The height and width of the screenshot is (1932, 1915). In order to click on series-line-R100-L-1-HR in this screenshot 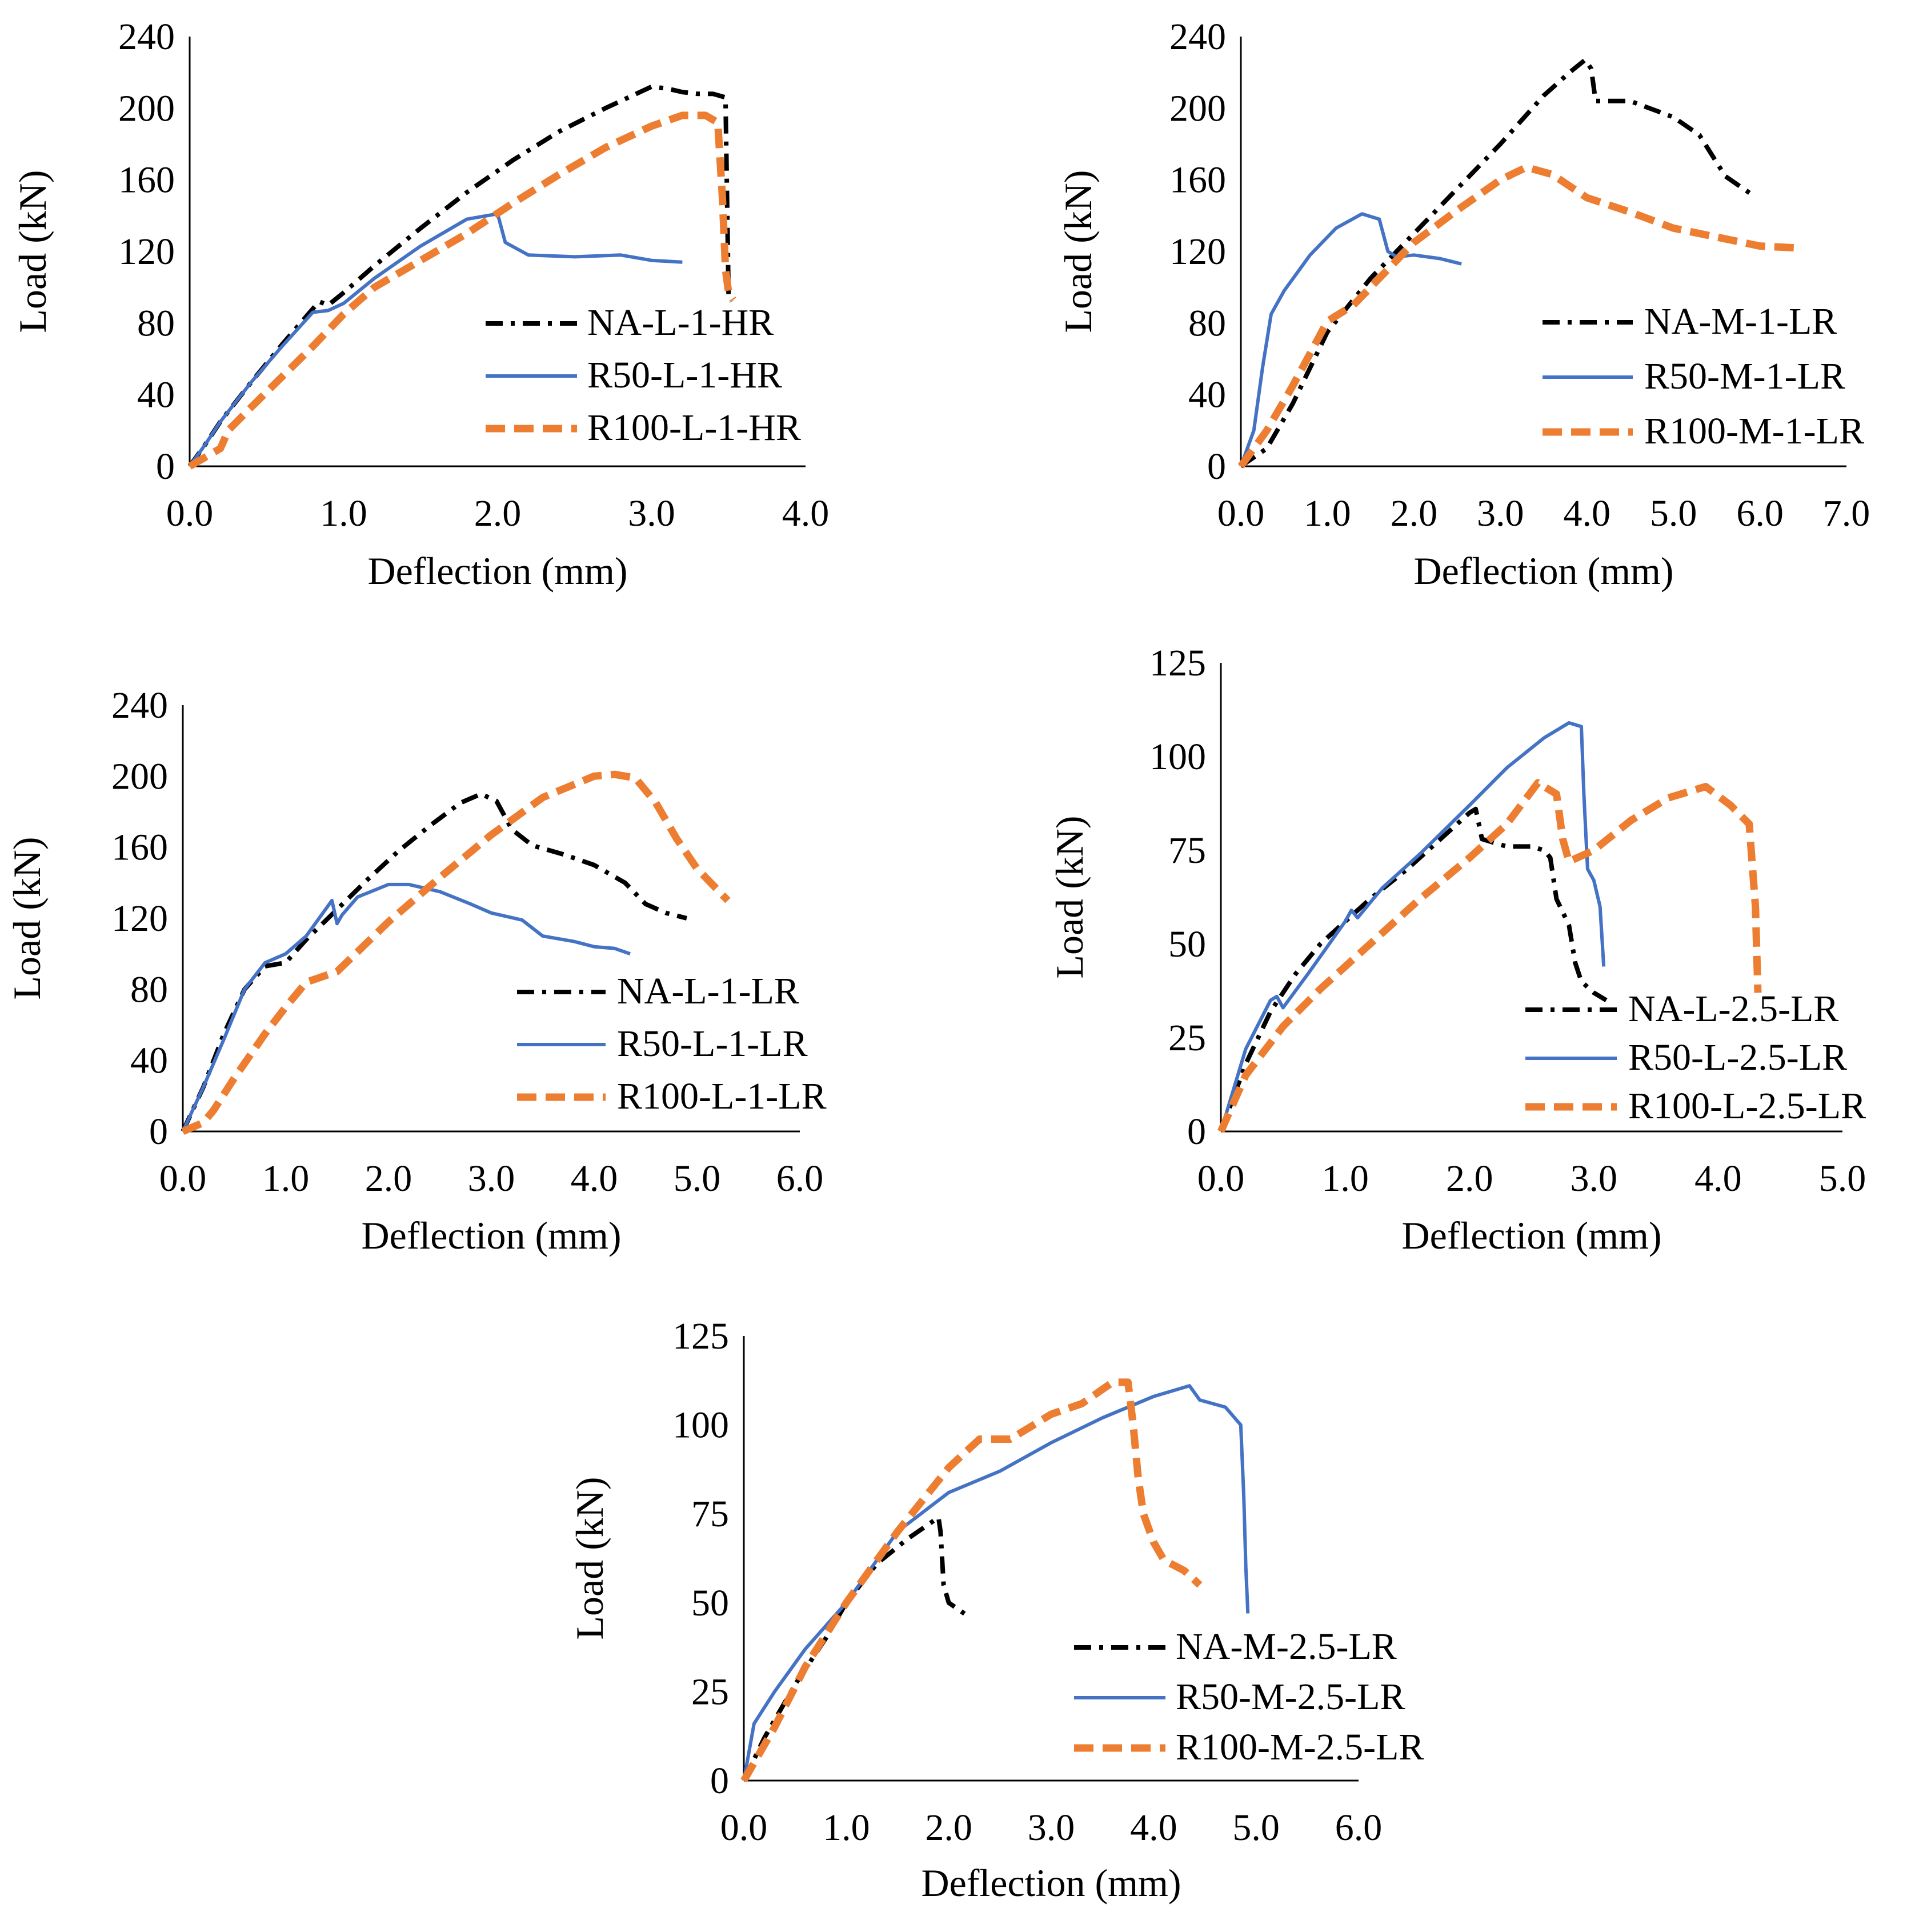, I will do `click(461, 290)`.